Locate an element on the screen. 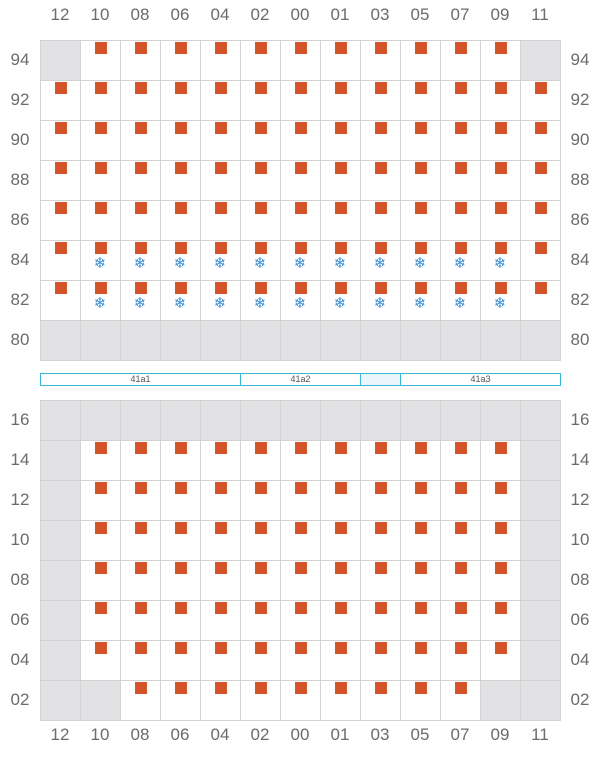 The width and height of the screenshot is (600, 760). lower-row-label-right: 02 is located at coordinates (580, 699).